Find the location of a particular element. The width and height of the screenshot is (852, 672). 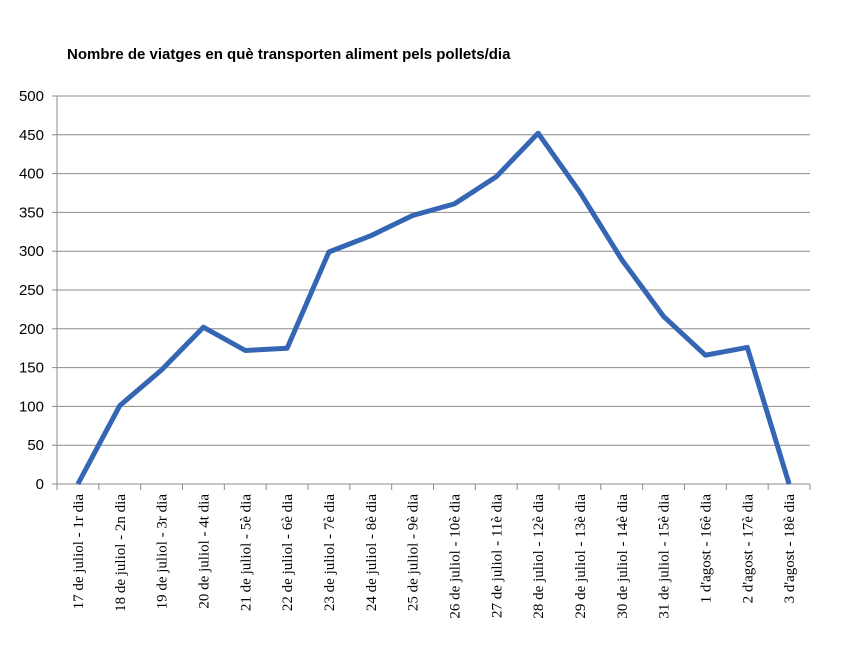

x-tick-label: 20 de juliol - 4t dia is located at coordinates (204, 551).